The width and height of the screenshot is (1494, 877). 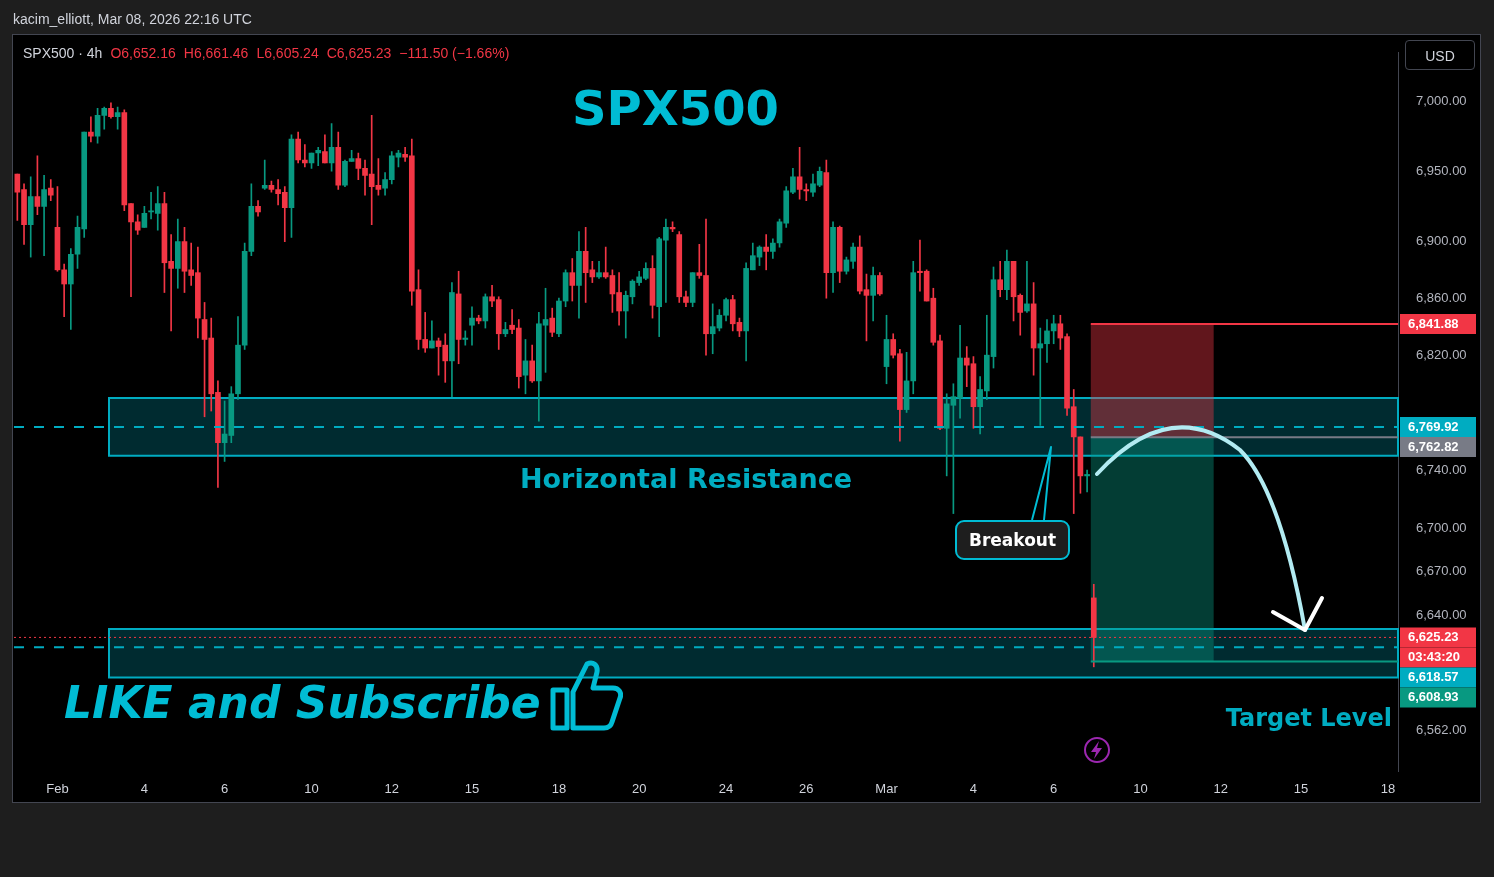 I want to click on annotation: L6,605.24, so click(x=287, y=53).